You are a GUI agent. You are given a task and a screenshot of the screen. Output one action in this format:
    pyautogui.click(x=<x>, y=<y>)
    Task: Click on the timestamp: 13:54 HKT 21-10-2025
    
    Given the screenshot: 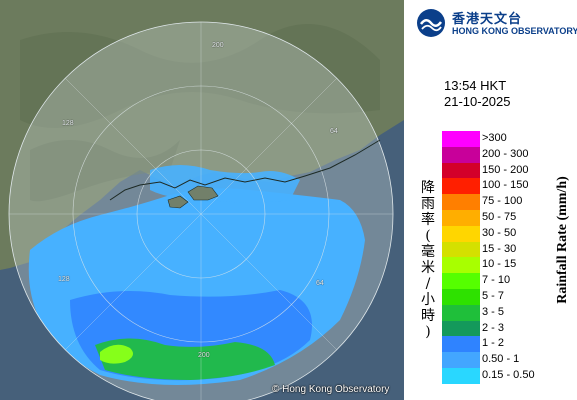 What is the action you would take?
    pyautogui.click(x=477, y=94)
    